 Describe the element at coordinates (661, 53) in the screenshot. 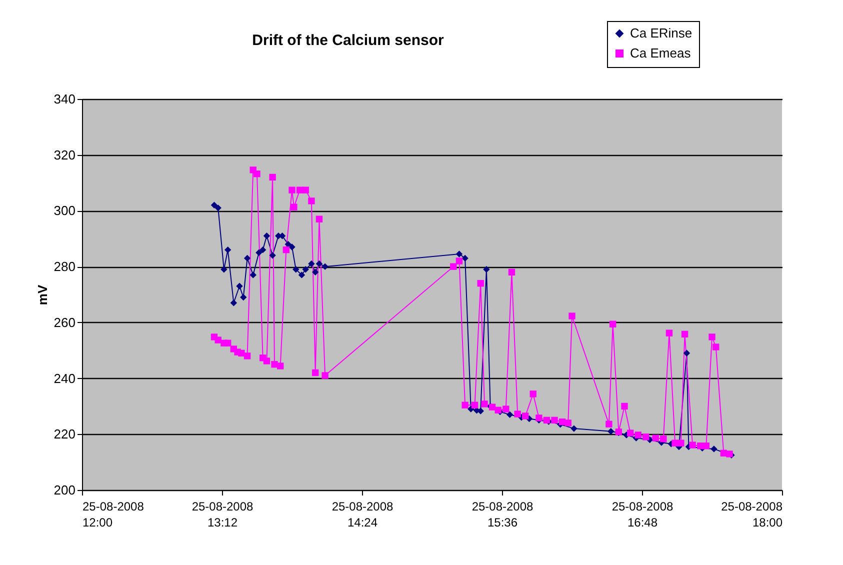

I see `legend-label: Ca Emeas` at that location.